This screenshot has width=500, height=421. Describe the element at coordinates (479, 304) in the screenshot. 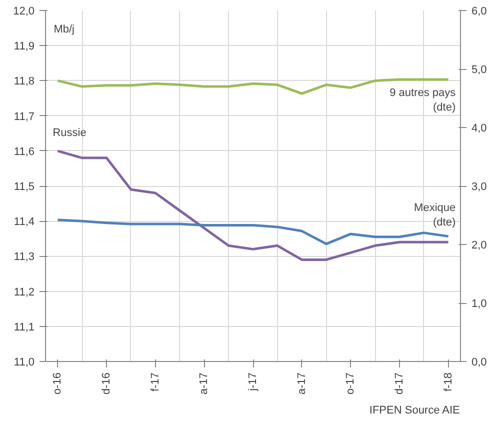

I see `y2-tick-label: 1,0` at that location.